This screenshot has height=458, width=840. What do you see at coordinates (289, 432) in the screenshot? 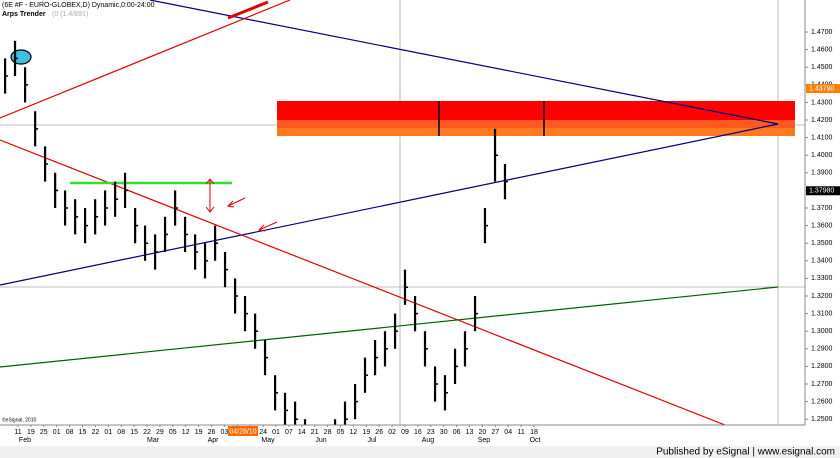
I see `x-tick-label: 07` at bounding box center [289, 432].